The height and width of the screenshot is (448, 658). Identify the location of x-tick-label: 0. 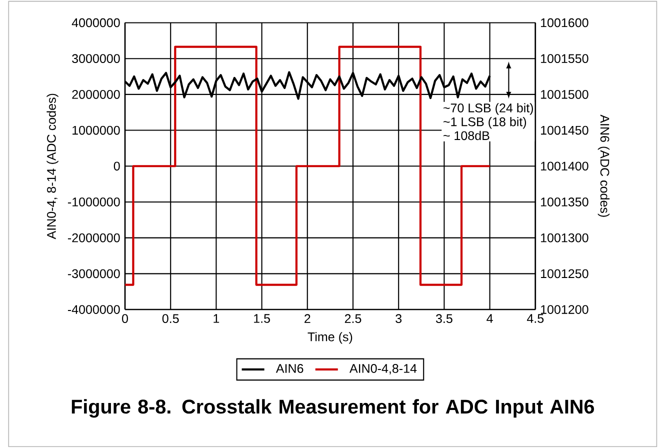
(125, 319).